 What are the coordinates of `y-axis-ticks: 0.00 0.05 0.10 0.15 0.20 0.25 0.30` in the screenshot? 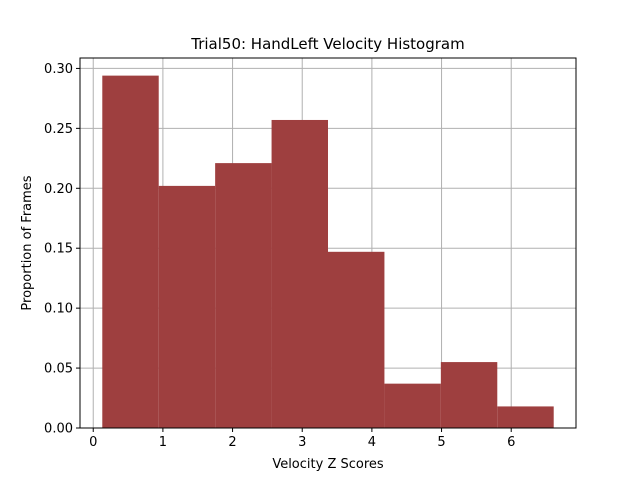 It's located at (62, 249).